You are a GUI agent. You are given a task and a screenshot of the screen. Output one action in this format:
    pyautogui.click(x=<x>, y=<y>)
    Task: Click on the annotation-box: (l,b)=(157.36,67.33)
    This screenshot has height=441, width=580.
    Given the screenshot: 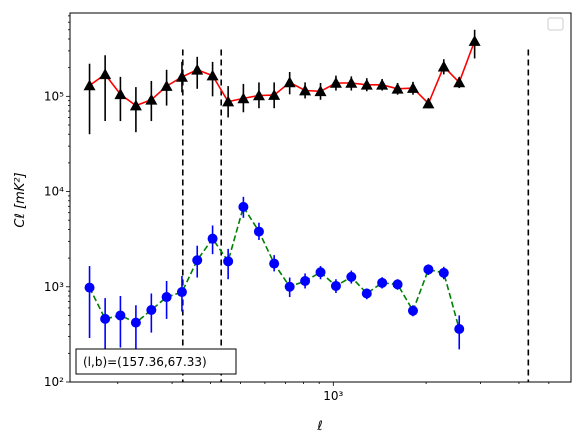 What is the action you would take?
    pyautogui.click(x=156, y=361)
    